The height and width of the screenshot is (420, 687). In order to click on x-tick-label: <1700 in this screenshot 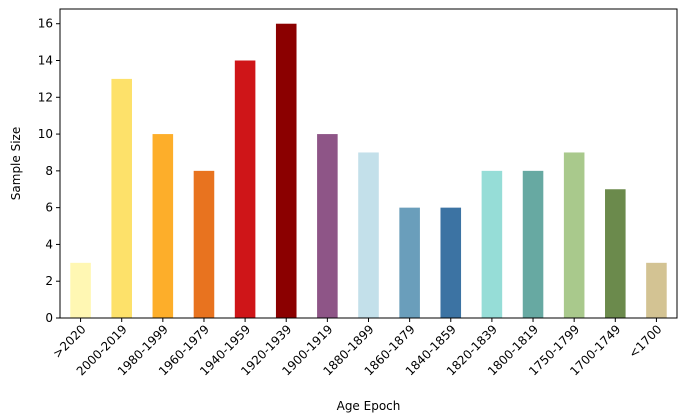, I will do `click(645, 341)`.